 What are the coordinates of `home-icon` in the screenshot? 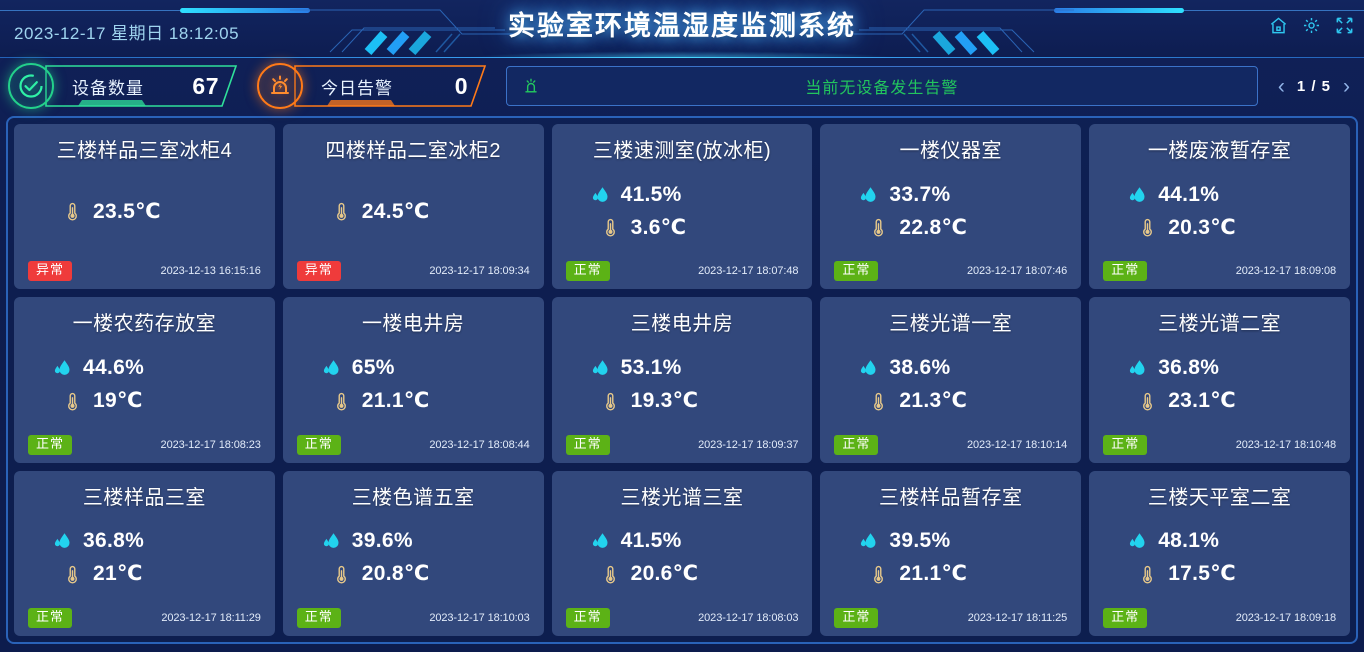 It's located at (1278, 25).